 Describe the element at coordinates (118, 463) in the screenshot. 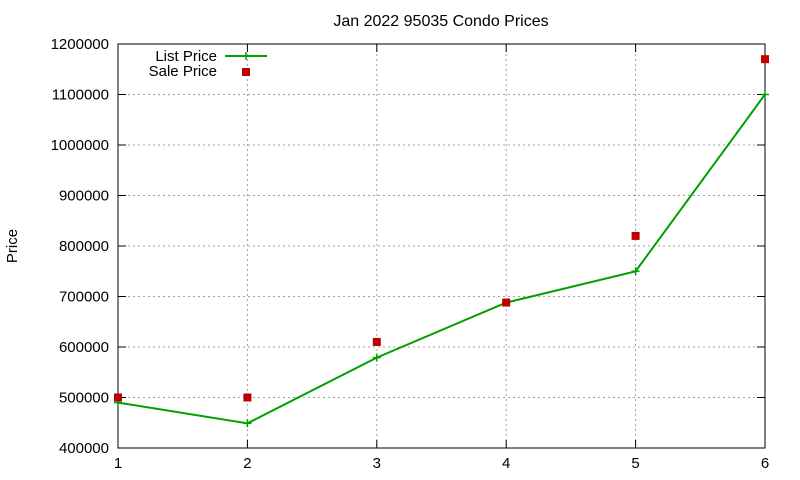

I see `x-tick-label: 1` at that location.